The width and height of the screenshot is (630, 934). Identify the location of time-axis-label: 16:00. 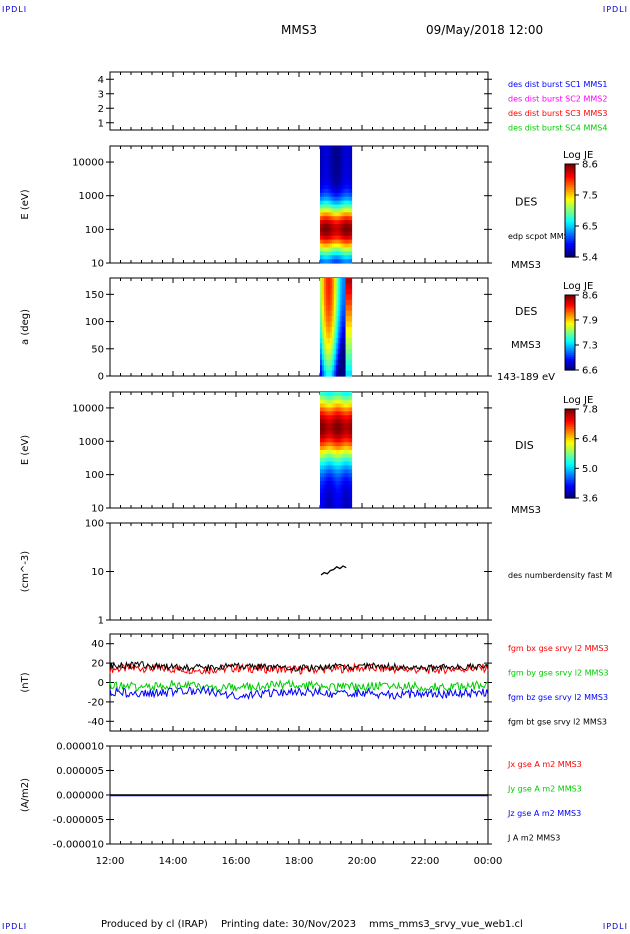
(236, 861).